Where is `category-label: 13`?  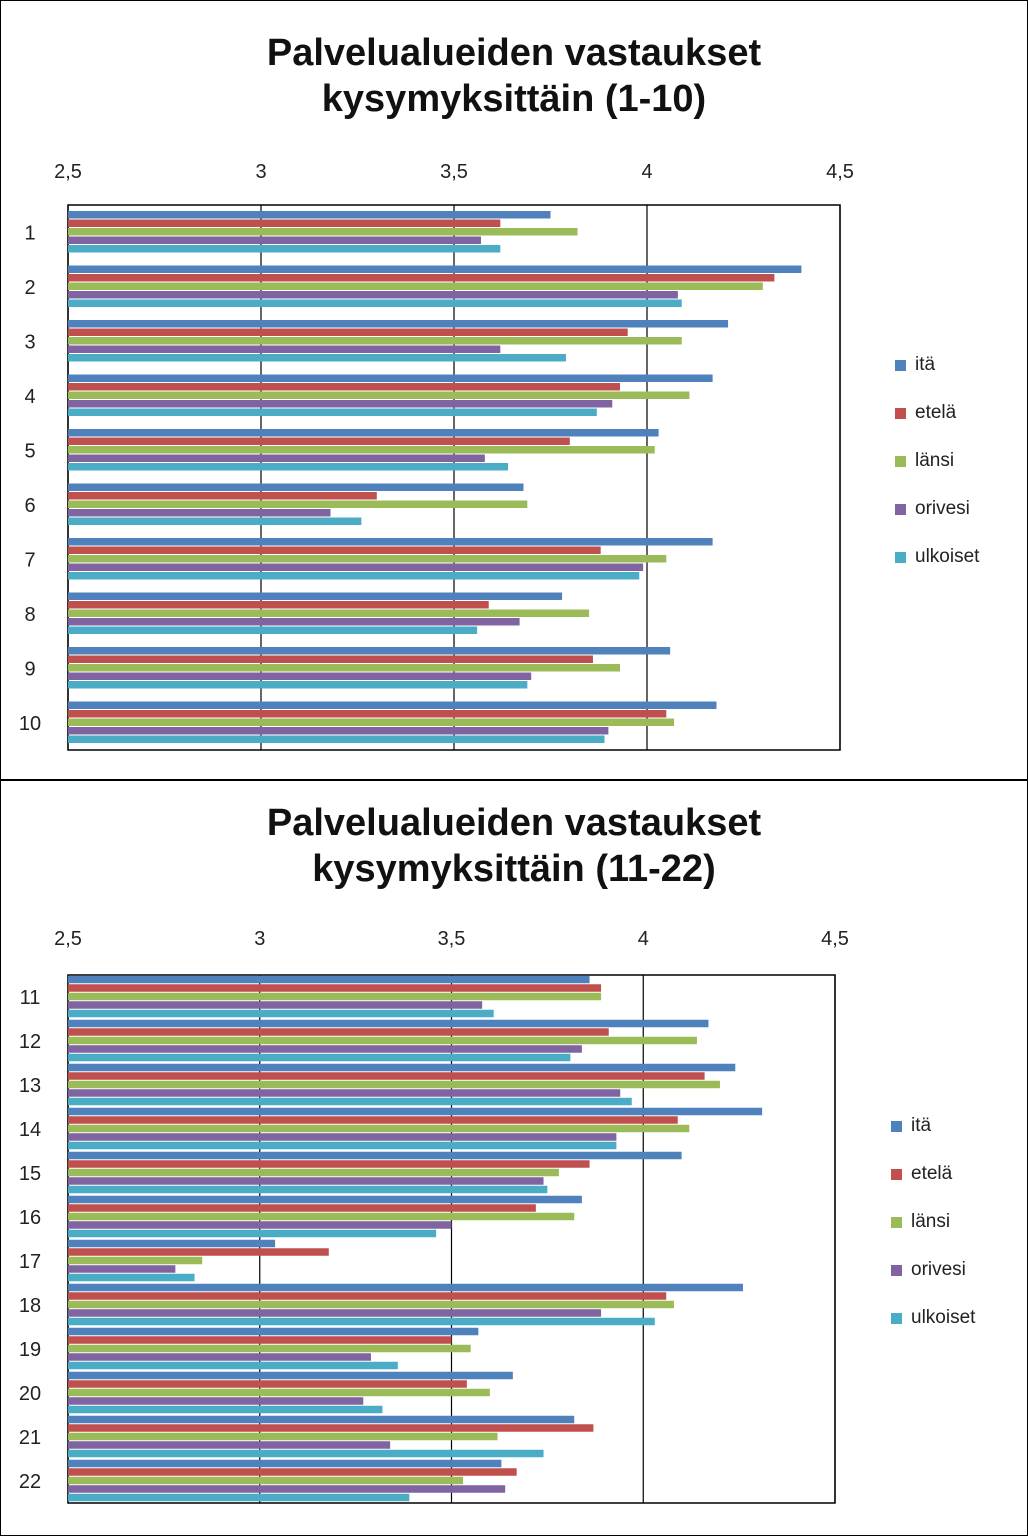
category-label: 13 is located at coordinates (30, 1086).